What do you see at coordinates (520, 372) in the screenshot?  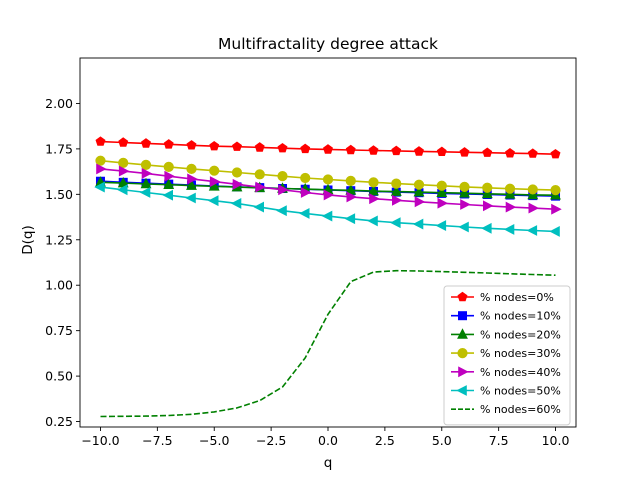 I see `legend-label: % nodes=40%` at bounding box center [520, 372].